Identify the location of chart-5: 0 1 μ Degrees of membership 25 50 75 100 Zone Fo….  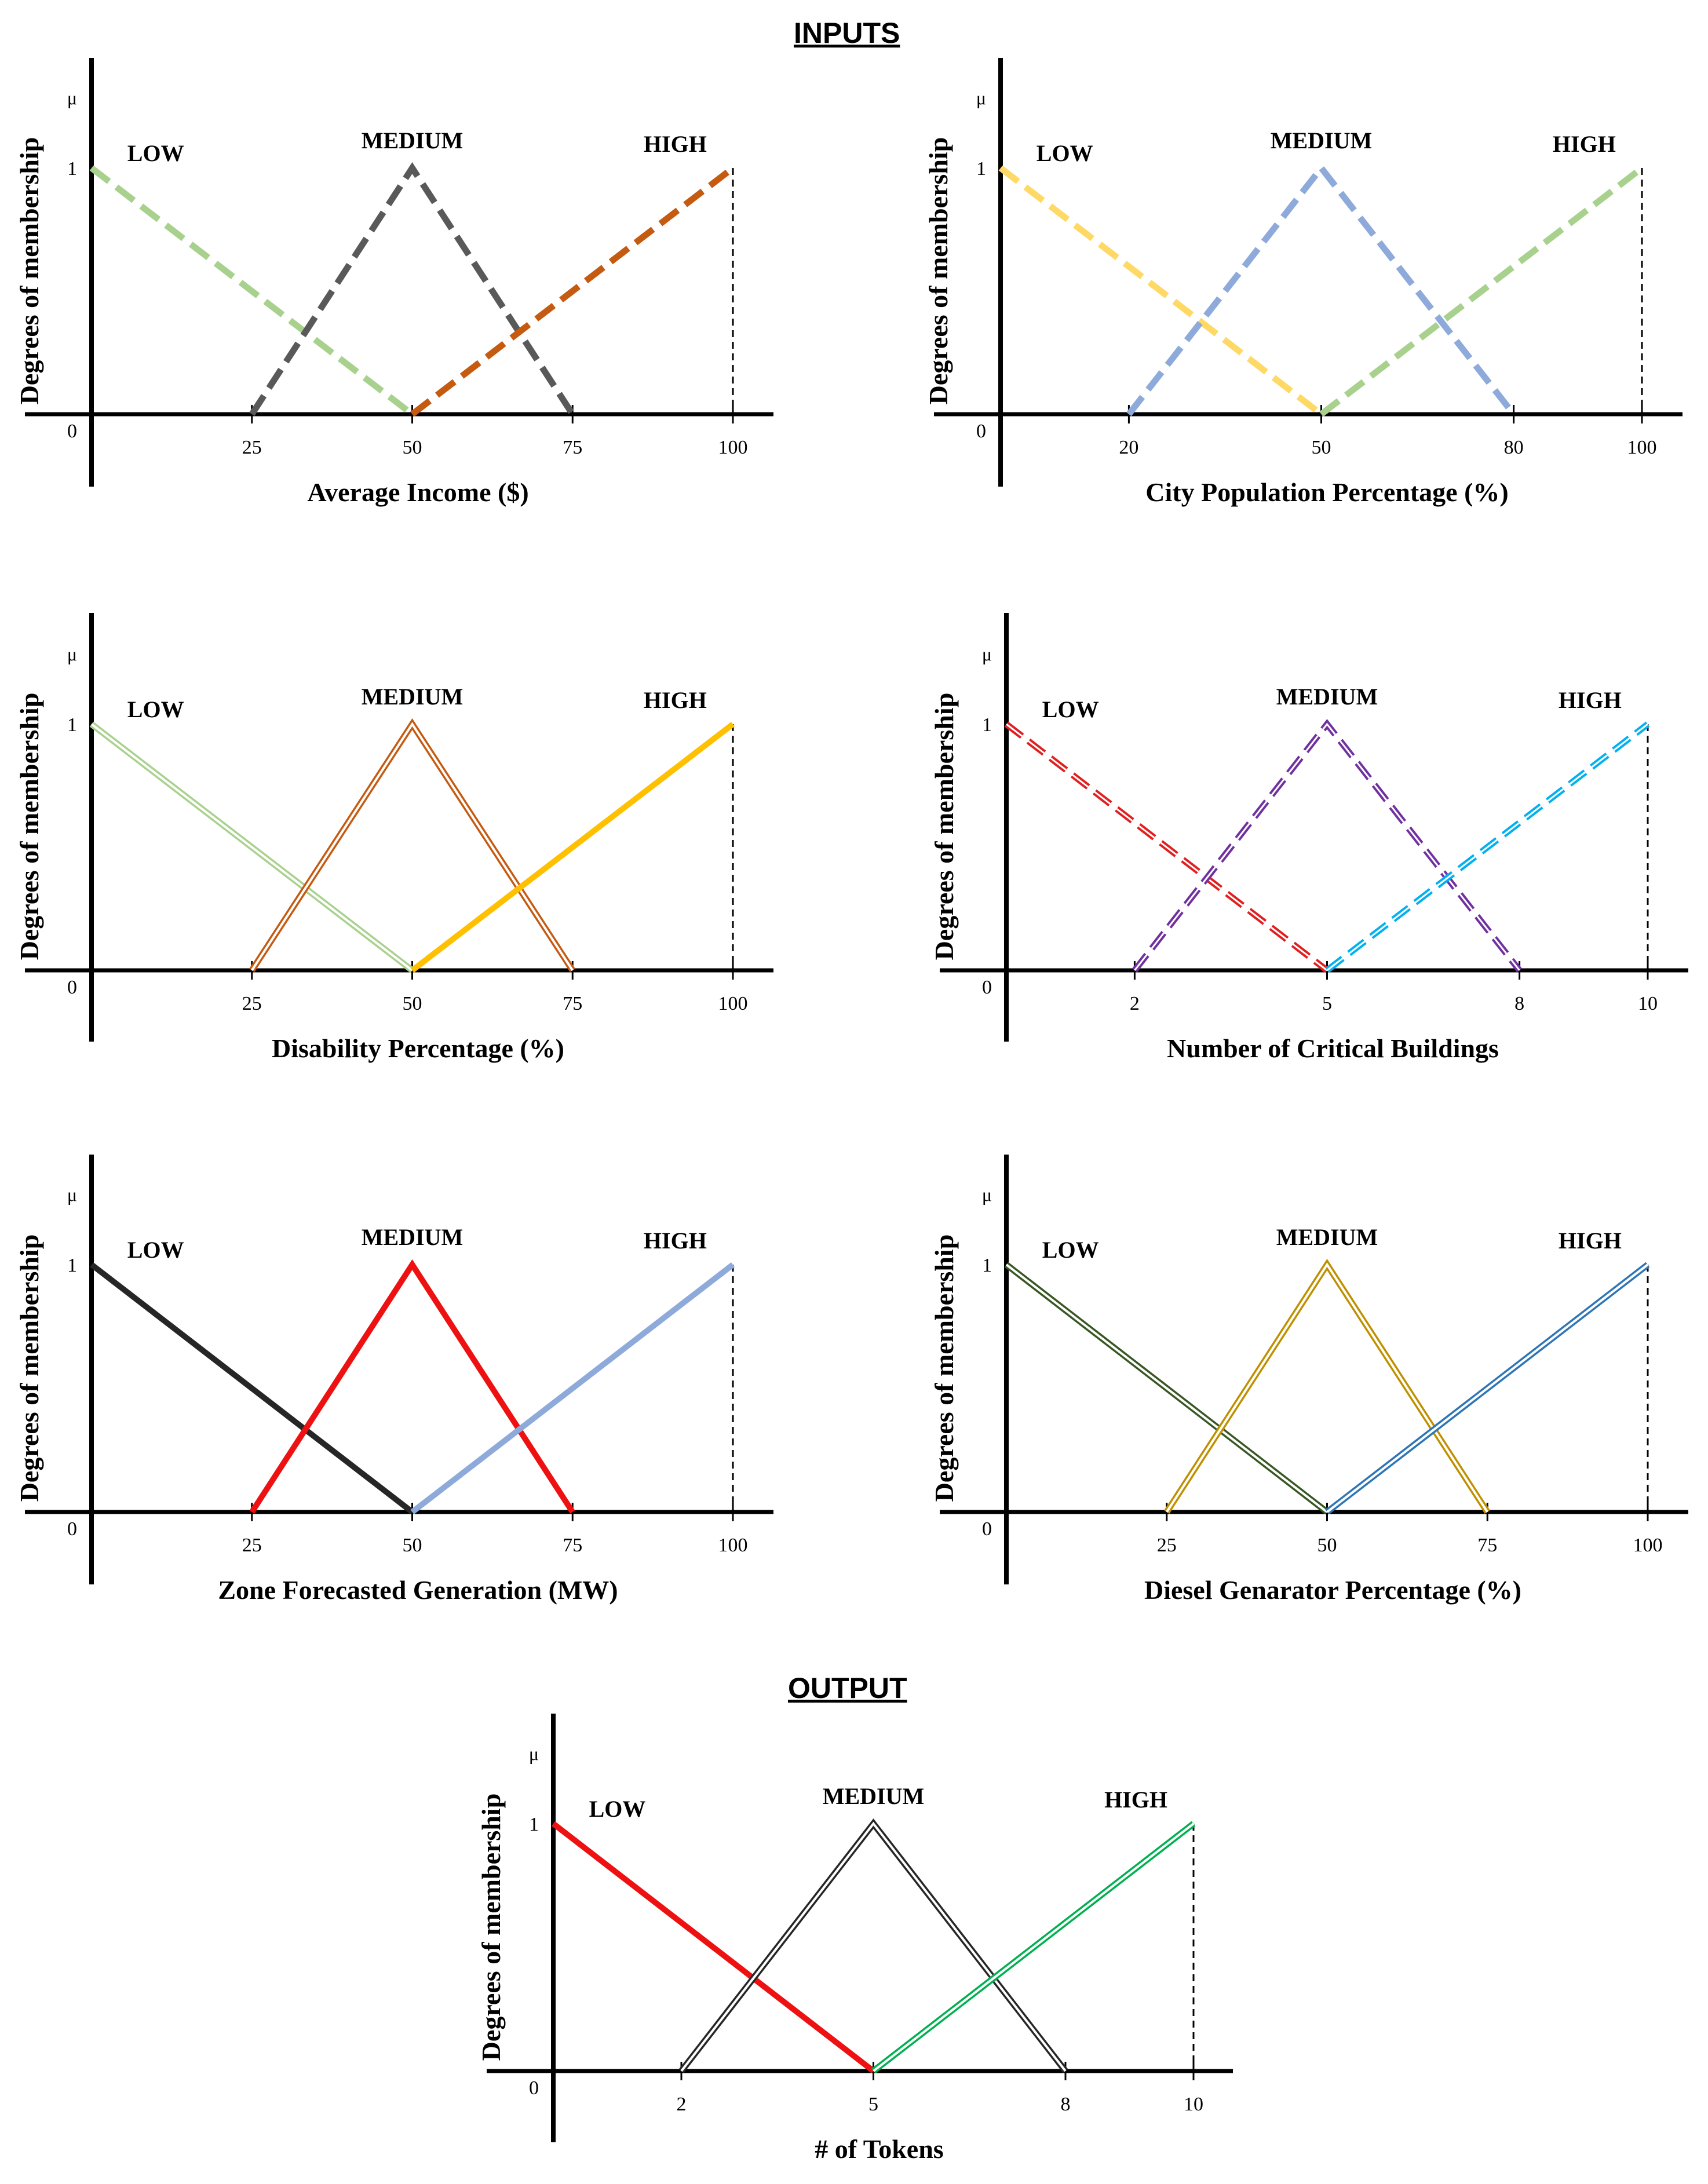
(393, 1380).